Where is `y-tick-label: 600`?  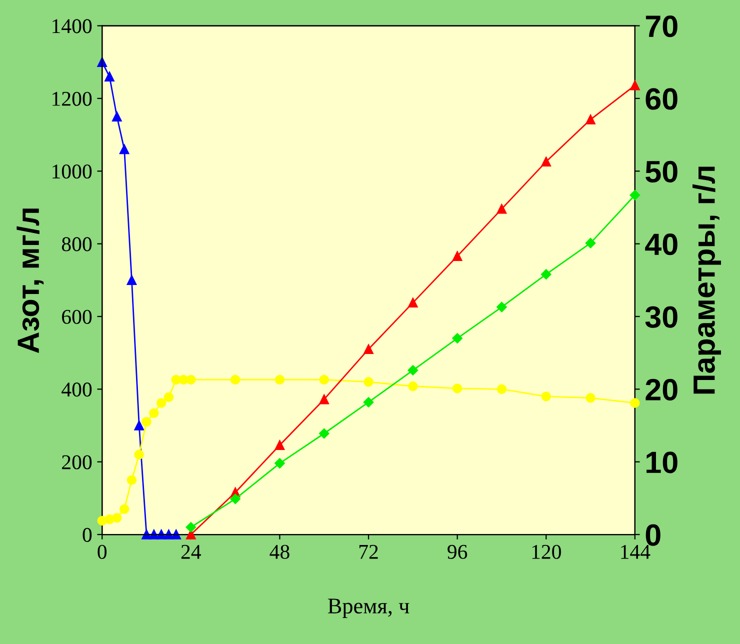 y-tick-label: 600 is located at coordinates (77, 317).